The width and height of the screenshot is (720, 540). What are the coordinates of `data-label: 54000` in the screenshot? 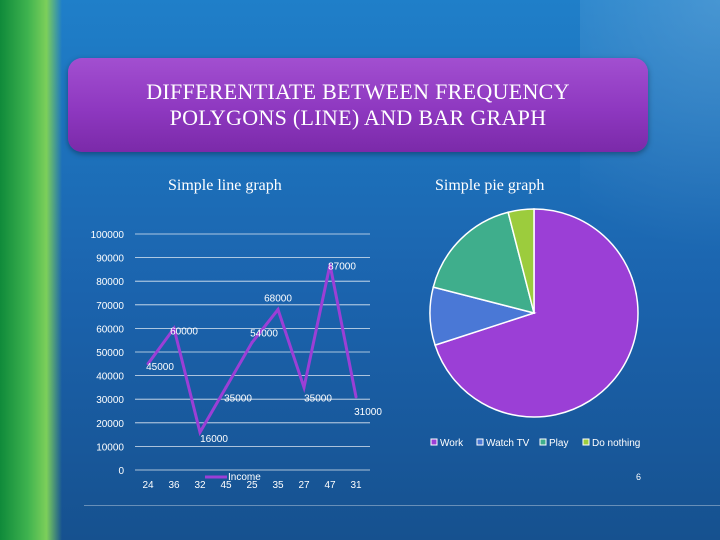 It's located at (264, 334).